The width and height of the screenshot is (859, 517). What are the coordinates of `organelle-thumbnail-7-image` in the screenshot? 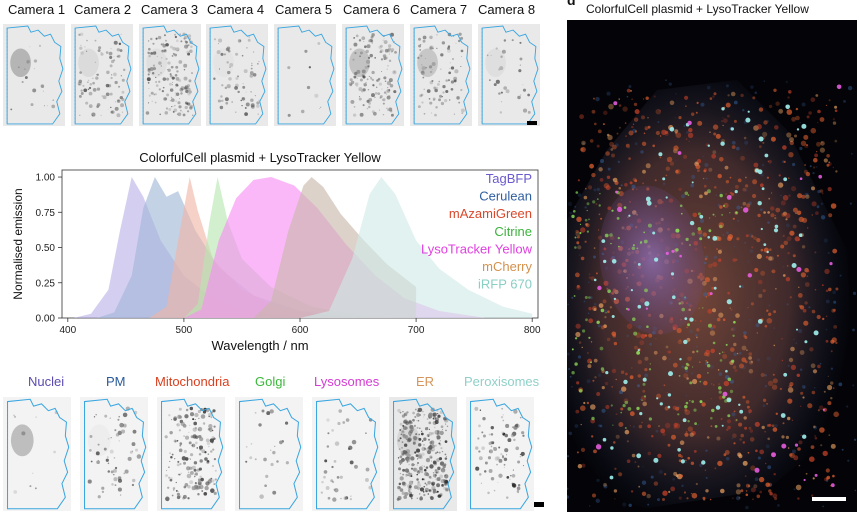 It's located at (501, 454).